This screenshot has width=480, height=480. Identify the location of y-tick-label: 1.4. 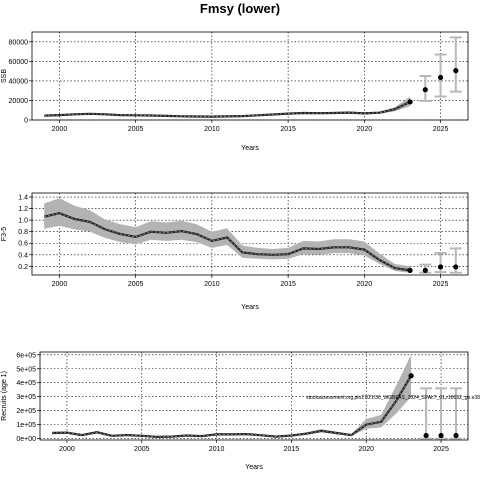
(23, 198).